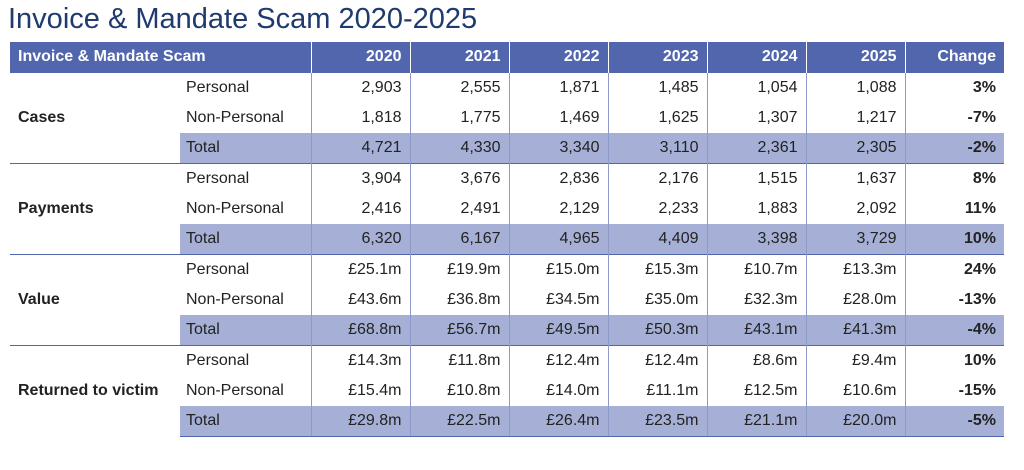  What do you see at coordinates (243, 19) in the screenshot?
I see `page-title: Invoice & Mandate Scam 2020-2025` at bounding box center [243, 19].